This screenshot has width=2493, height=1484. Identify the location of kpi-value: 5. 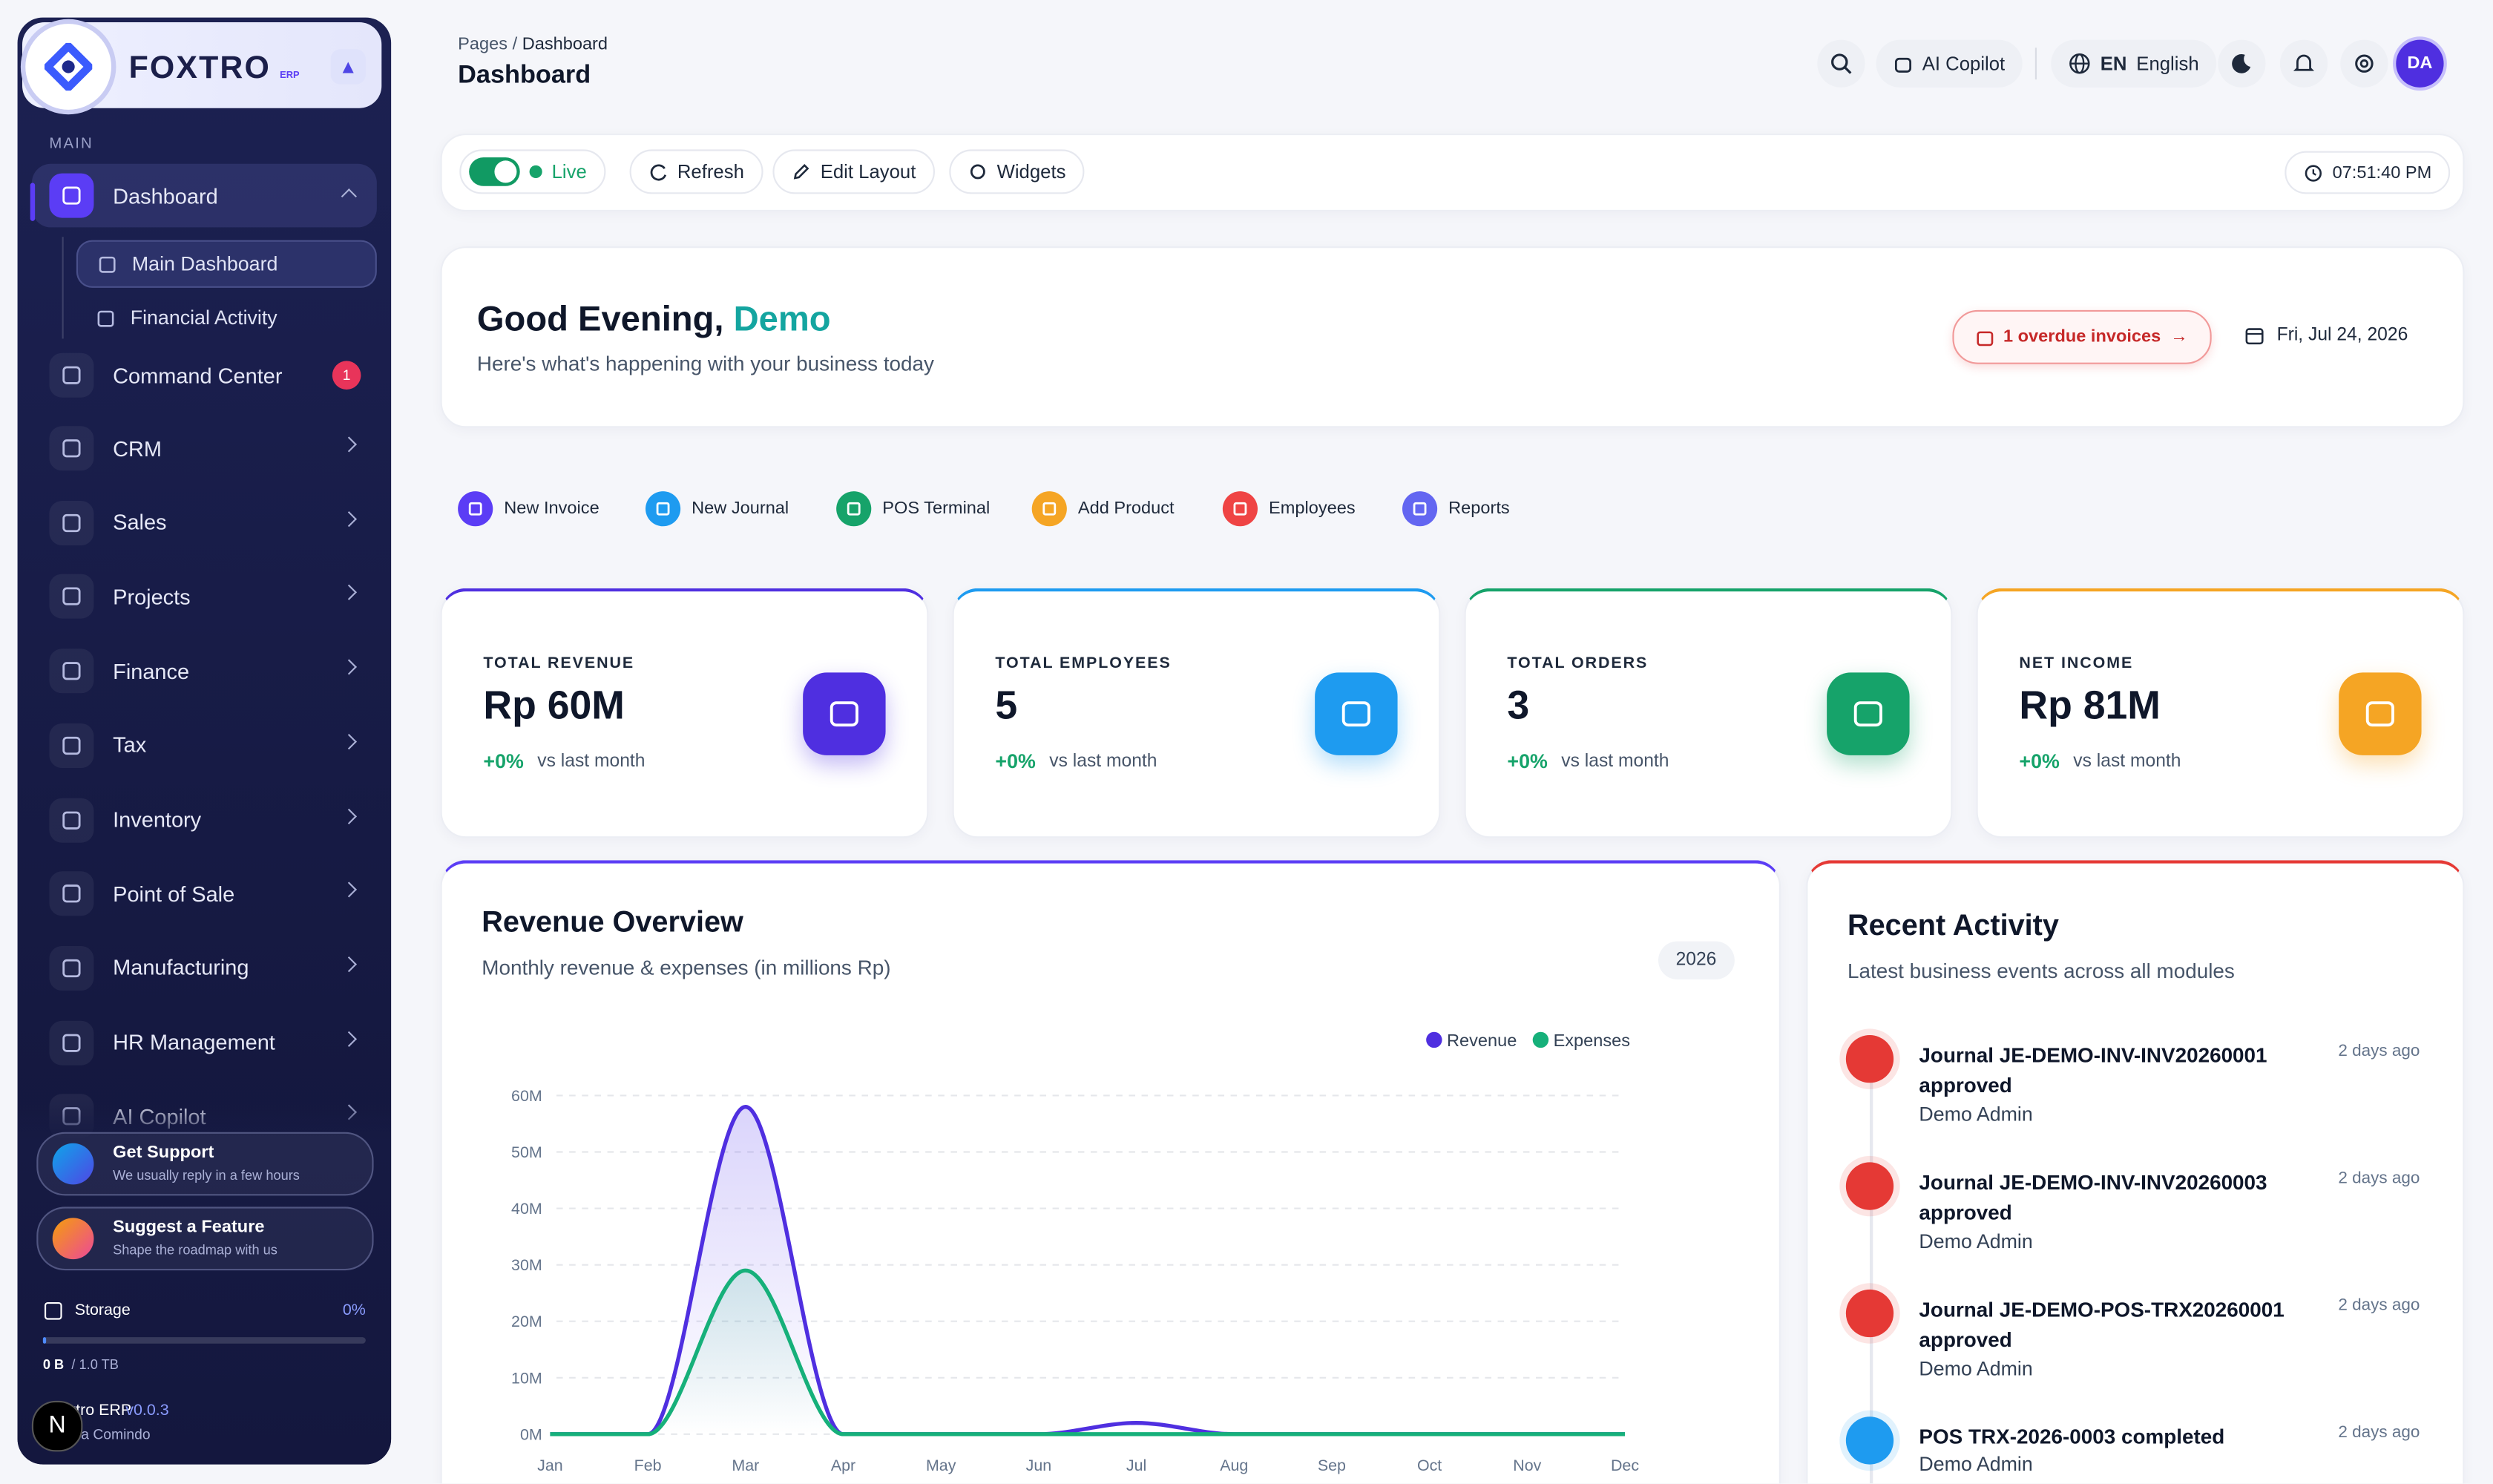
(1006, 706).